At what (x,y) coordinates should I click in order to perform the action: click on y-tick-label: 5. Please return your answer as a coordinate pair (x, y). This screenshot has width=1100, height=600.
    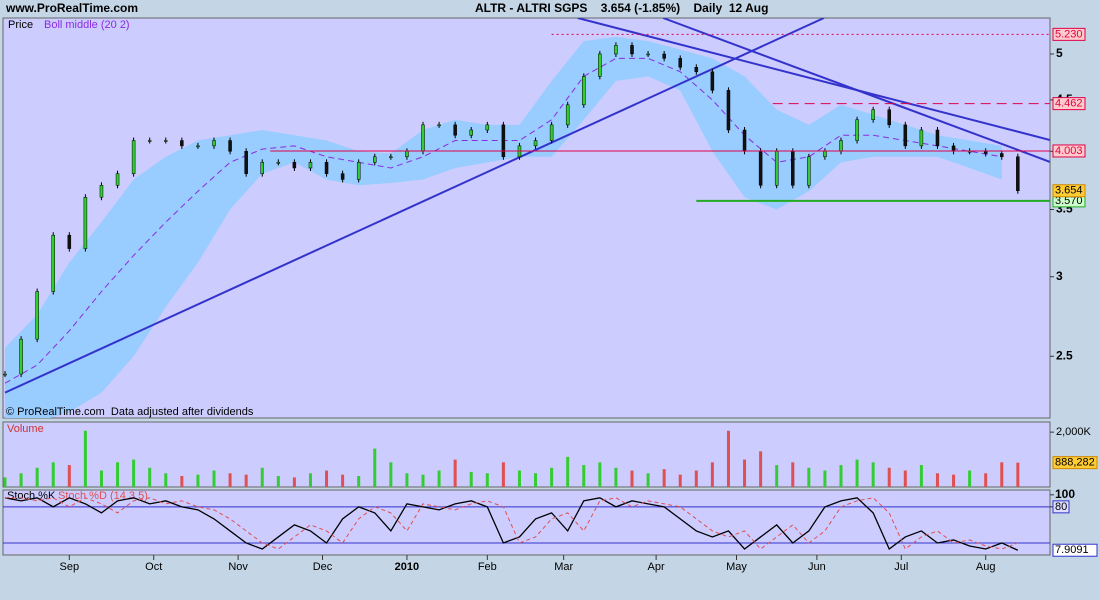
    Looking at the image, I should click on (1059, 53).